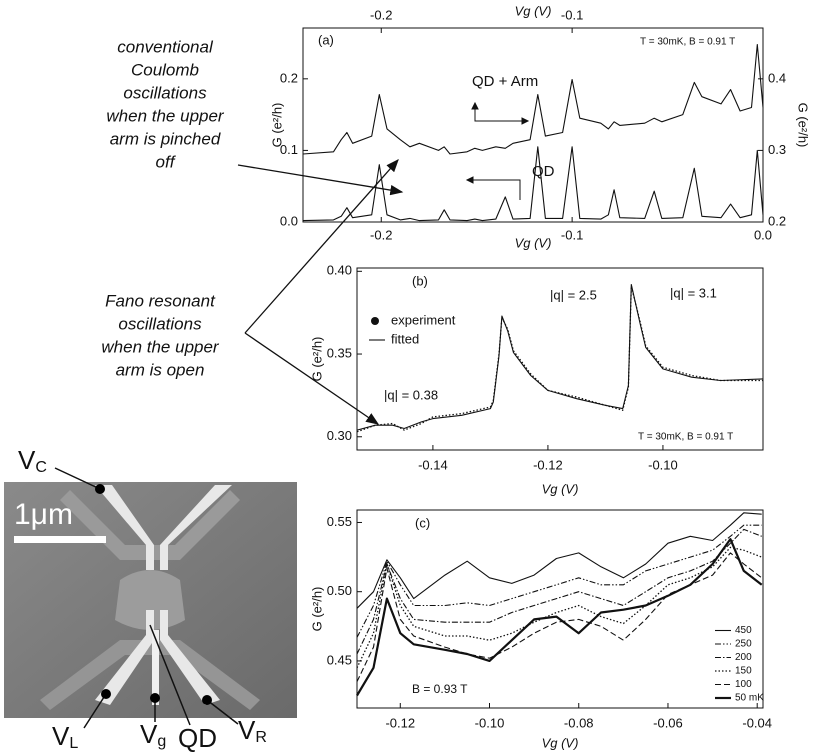  I want to click on legend-label: 200, so click(743, 657).